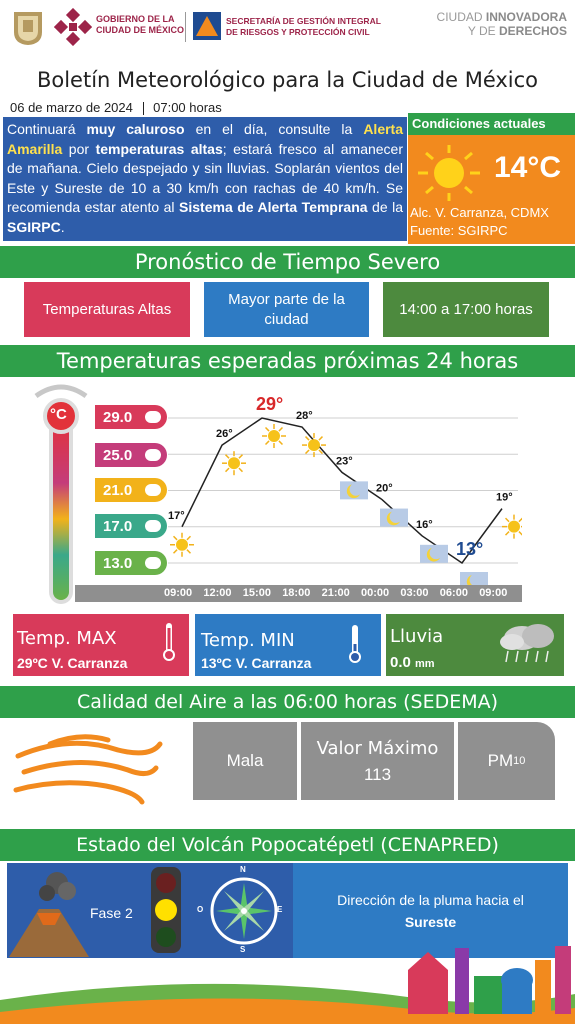 The height and width of the screenshot is (1024, 575). What do you see at coordinates (107, 309) in the screenshot?
I see `tag-high-temps: Temperaturas Altas` at bounding box center [107, 309].